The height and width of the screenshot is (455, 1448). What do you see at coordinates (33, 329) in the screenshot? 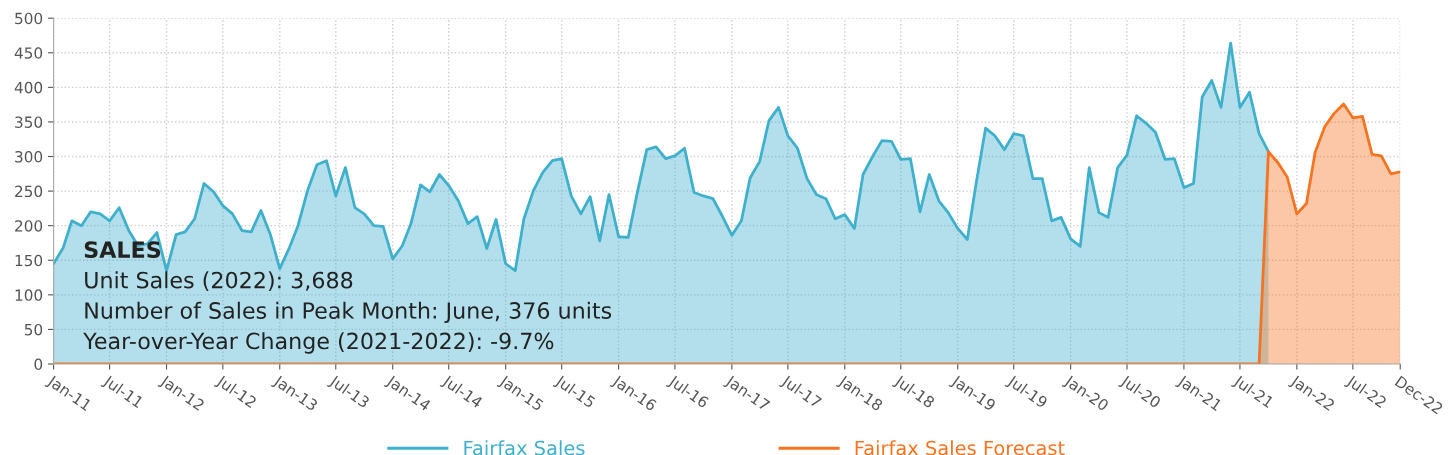
I see `y-tick-label: 50` at bounding box center [33, 329].